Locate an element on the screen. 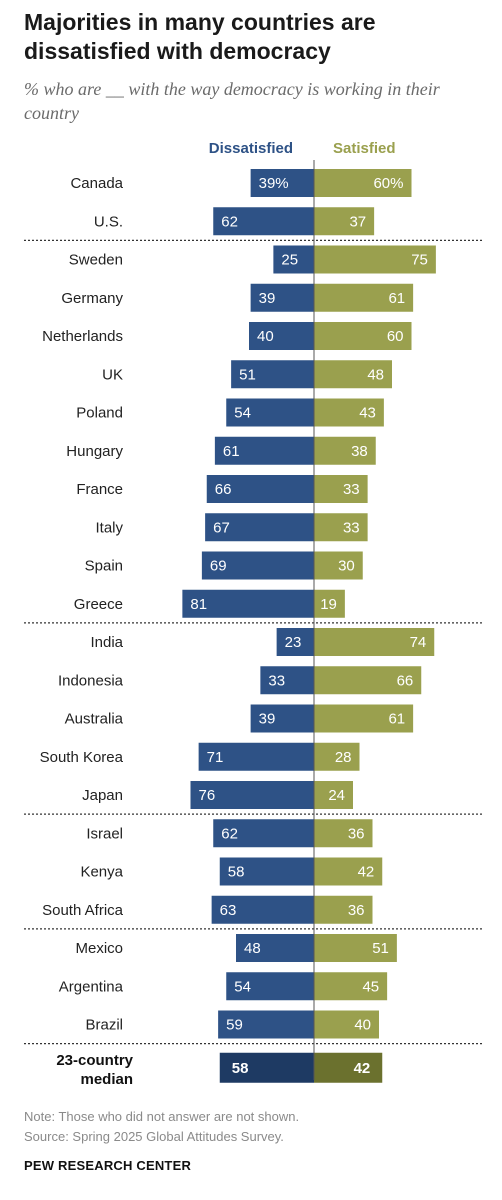 The height and width of the screenshot is (1200, 502). value-label-satisfied: 66 is located at coordinates (405, 680).